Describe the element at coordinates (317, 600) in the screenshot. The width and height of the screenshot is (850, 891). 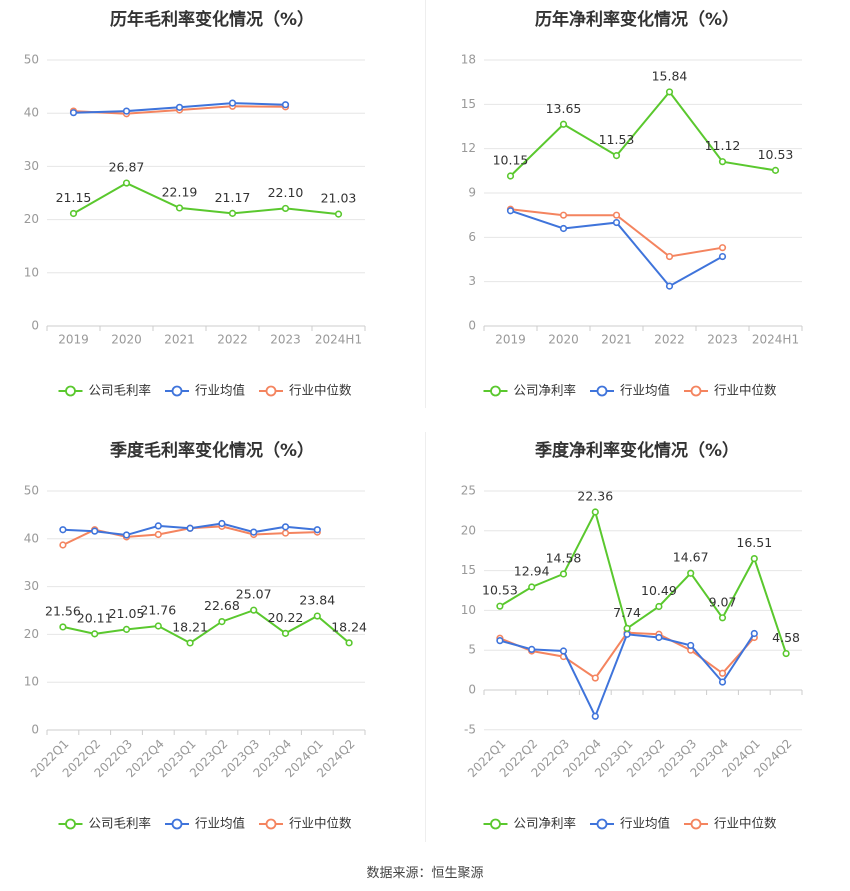
I see `data-label: 23.84` at that location.